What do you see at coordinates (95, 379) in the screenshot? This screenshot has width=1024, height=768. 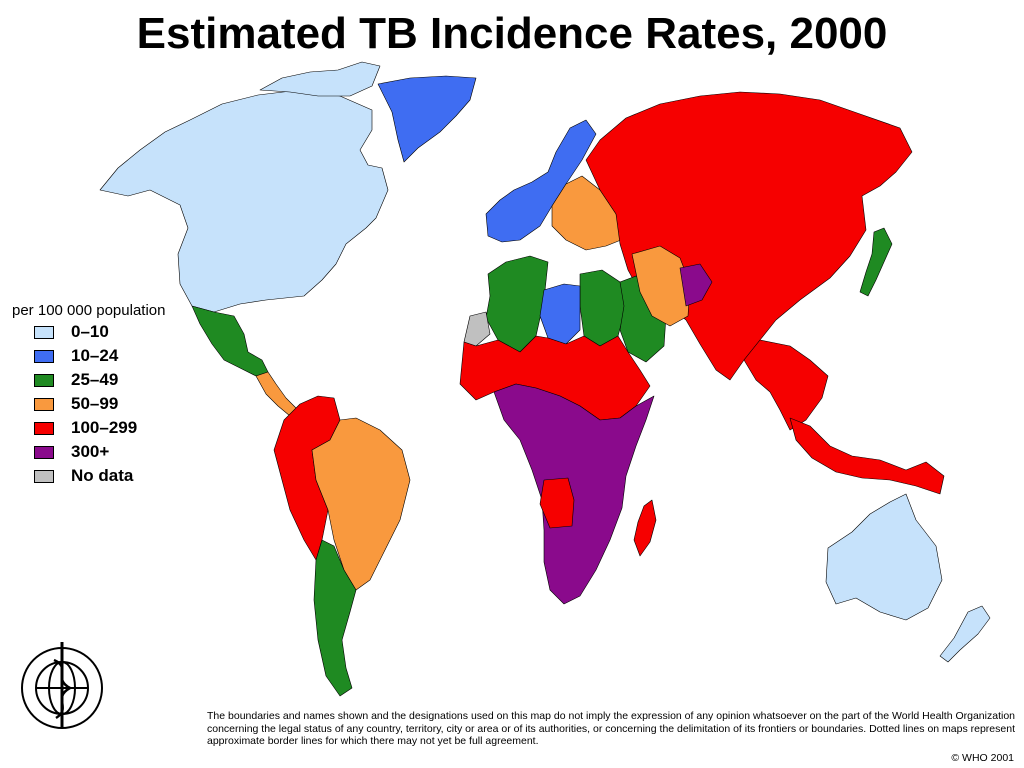 I see `legend-label: 25–49` at bounding box center [95, 379].